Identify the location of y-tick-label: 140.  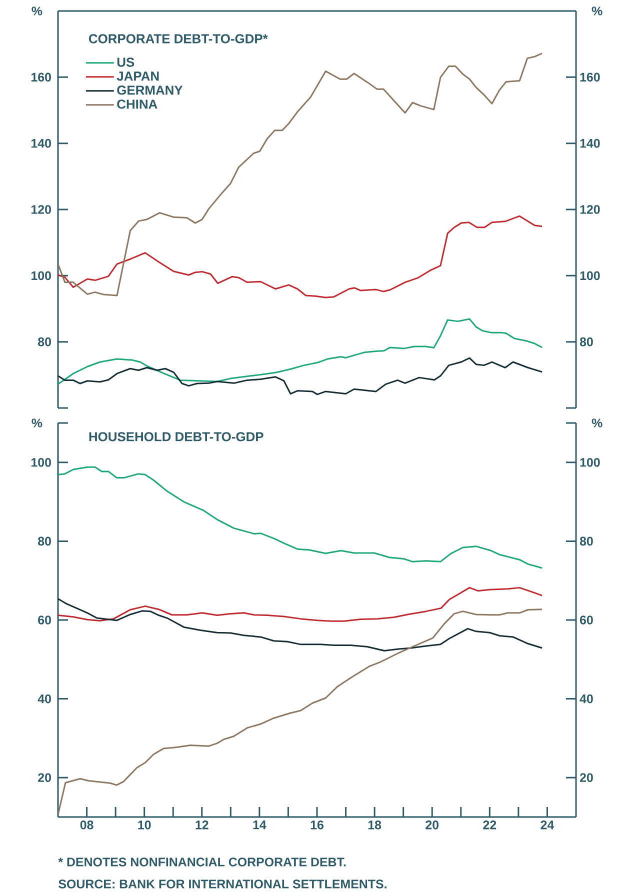
(41, 143).